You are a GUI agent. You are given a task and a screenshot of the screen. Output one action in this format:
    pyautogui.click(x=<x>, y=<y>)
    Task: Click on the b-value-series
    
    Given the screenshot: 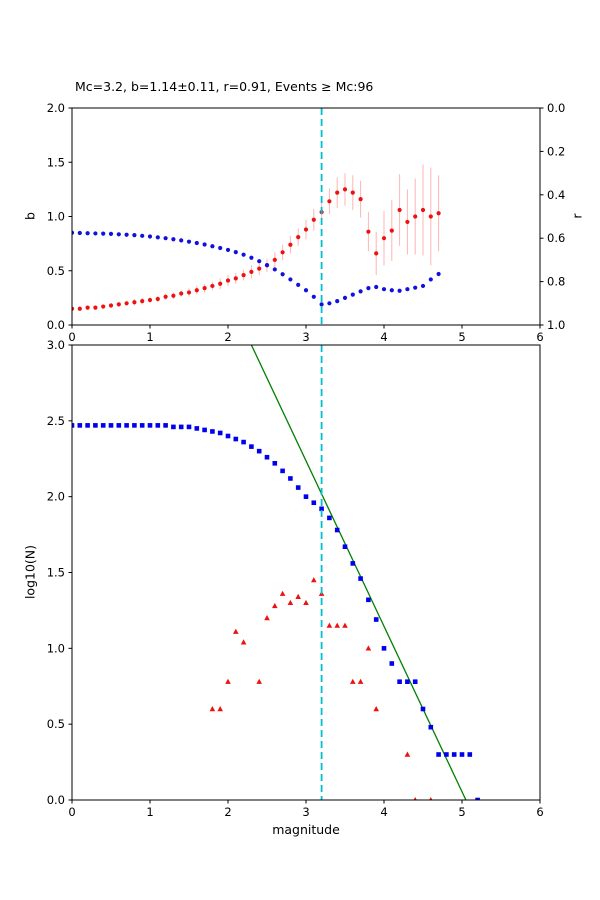 What is the action you would take?
    pyautogui.click(x=256, y=237)
    